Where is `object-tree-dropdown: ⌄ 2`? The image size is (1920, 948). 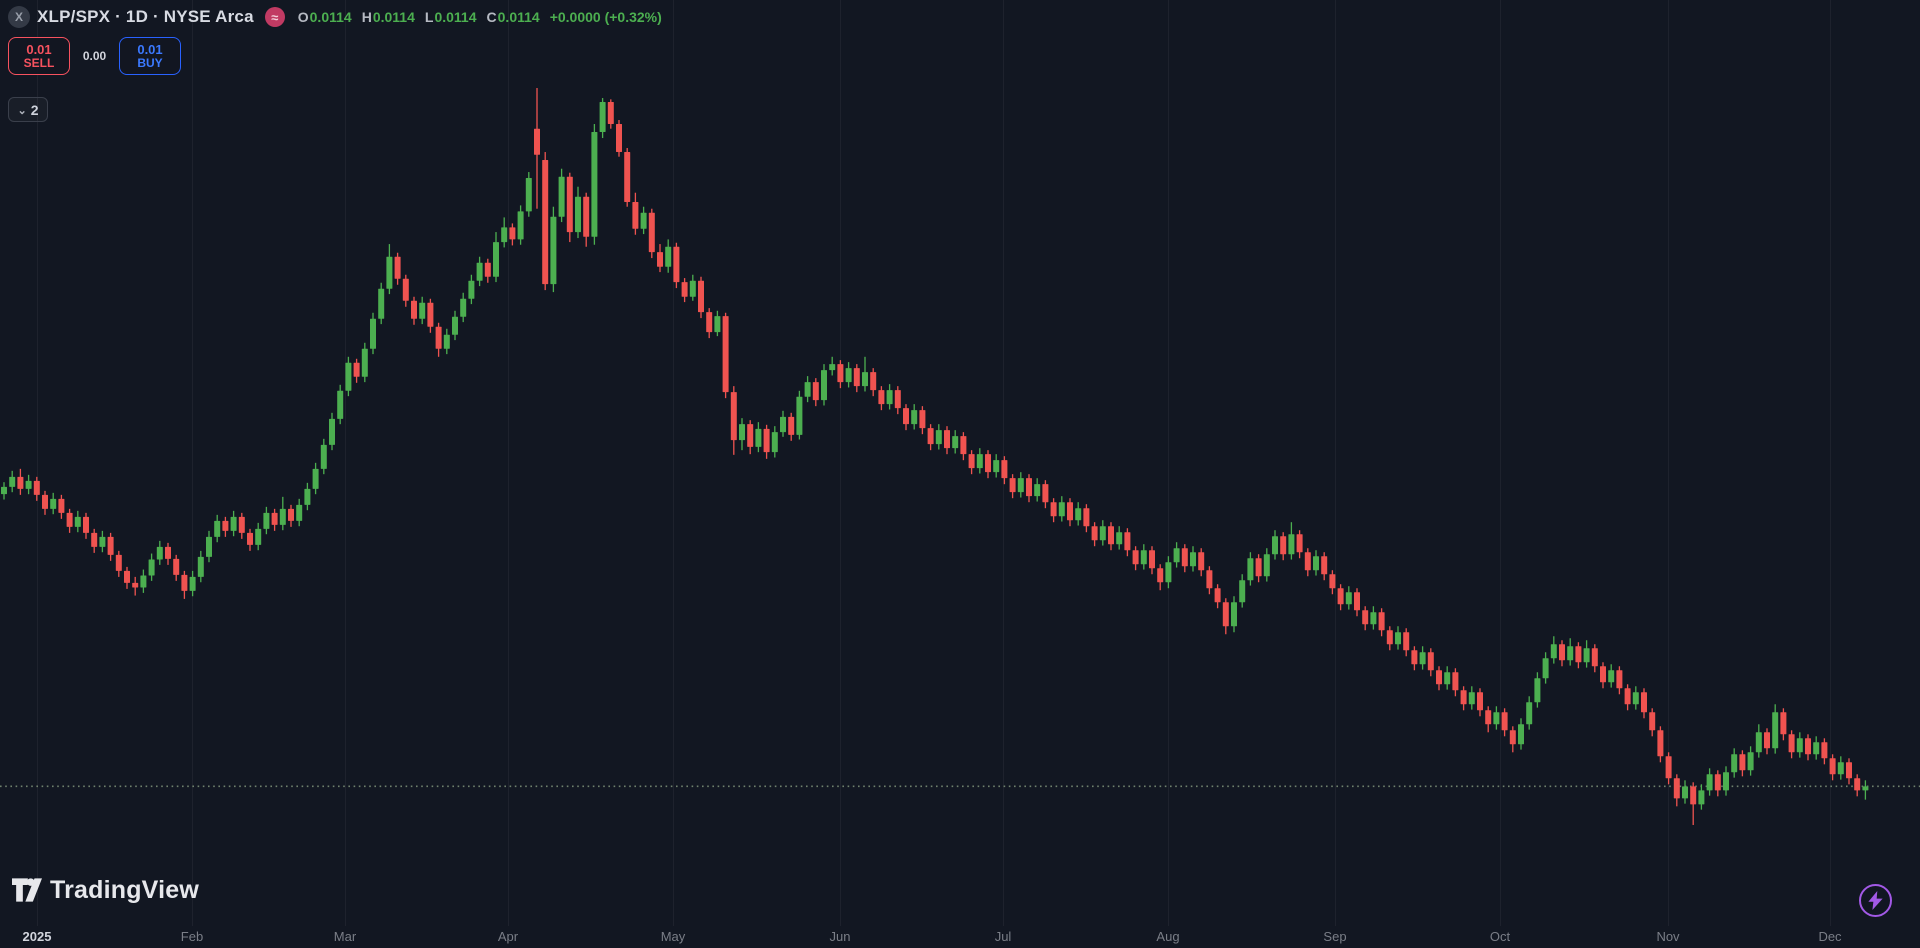
object-tree-dropdown: ⌄ 2 is located at coordinates (28, 109).